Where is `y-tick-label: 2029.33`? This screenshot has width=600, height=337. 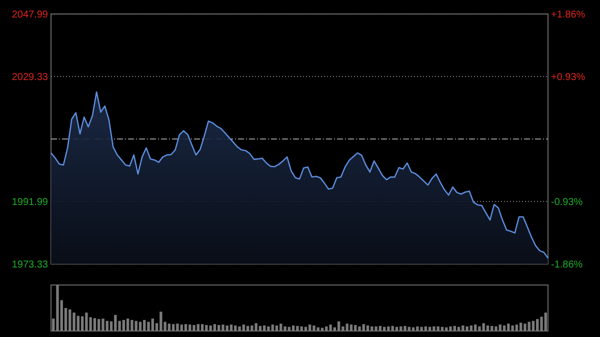 y-tick-label: 2029.33 is located at coordinates (30, 77).